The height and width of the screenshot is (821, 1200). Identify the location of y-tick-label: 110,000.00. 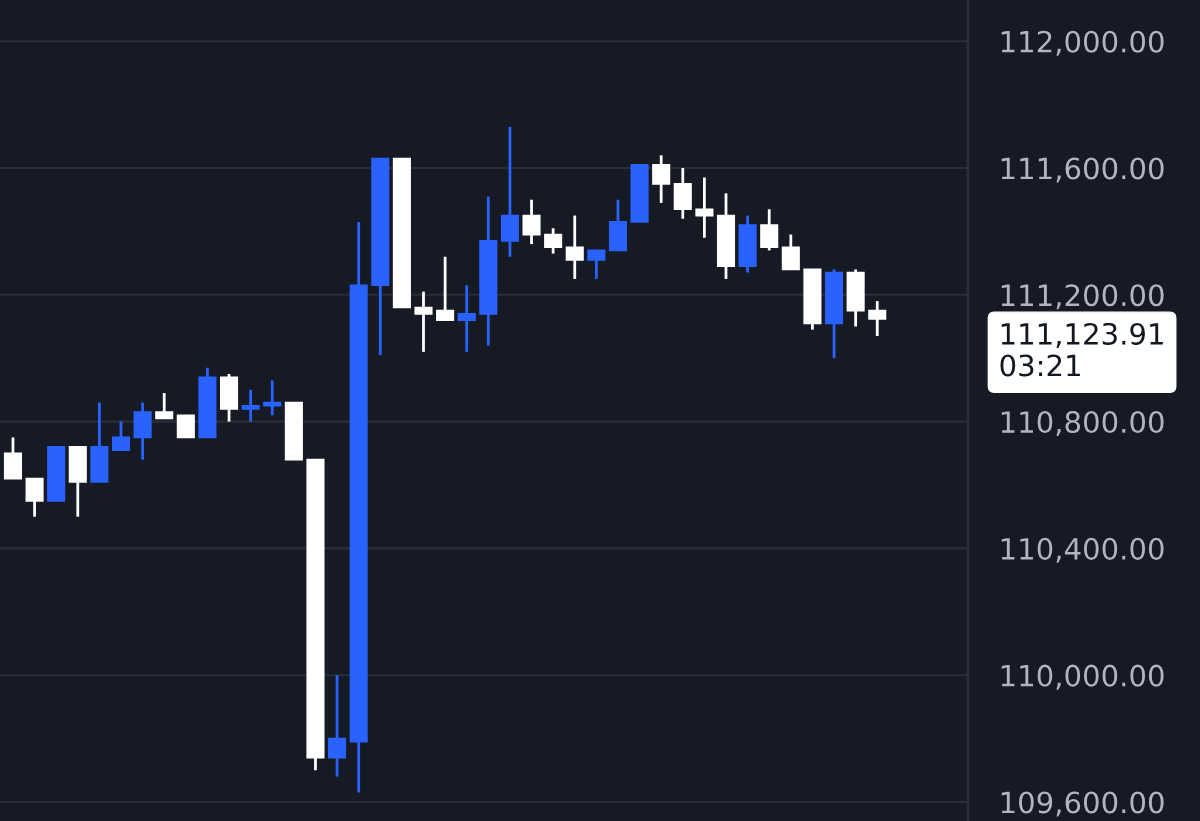
(1082, 677).